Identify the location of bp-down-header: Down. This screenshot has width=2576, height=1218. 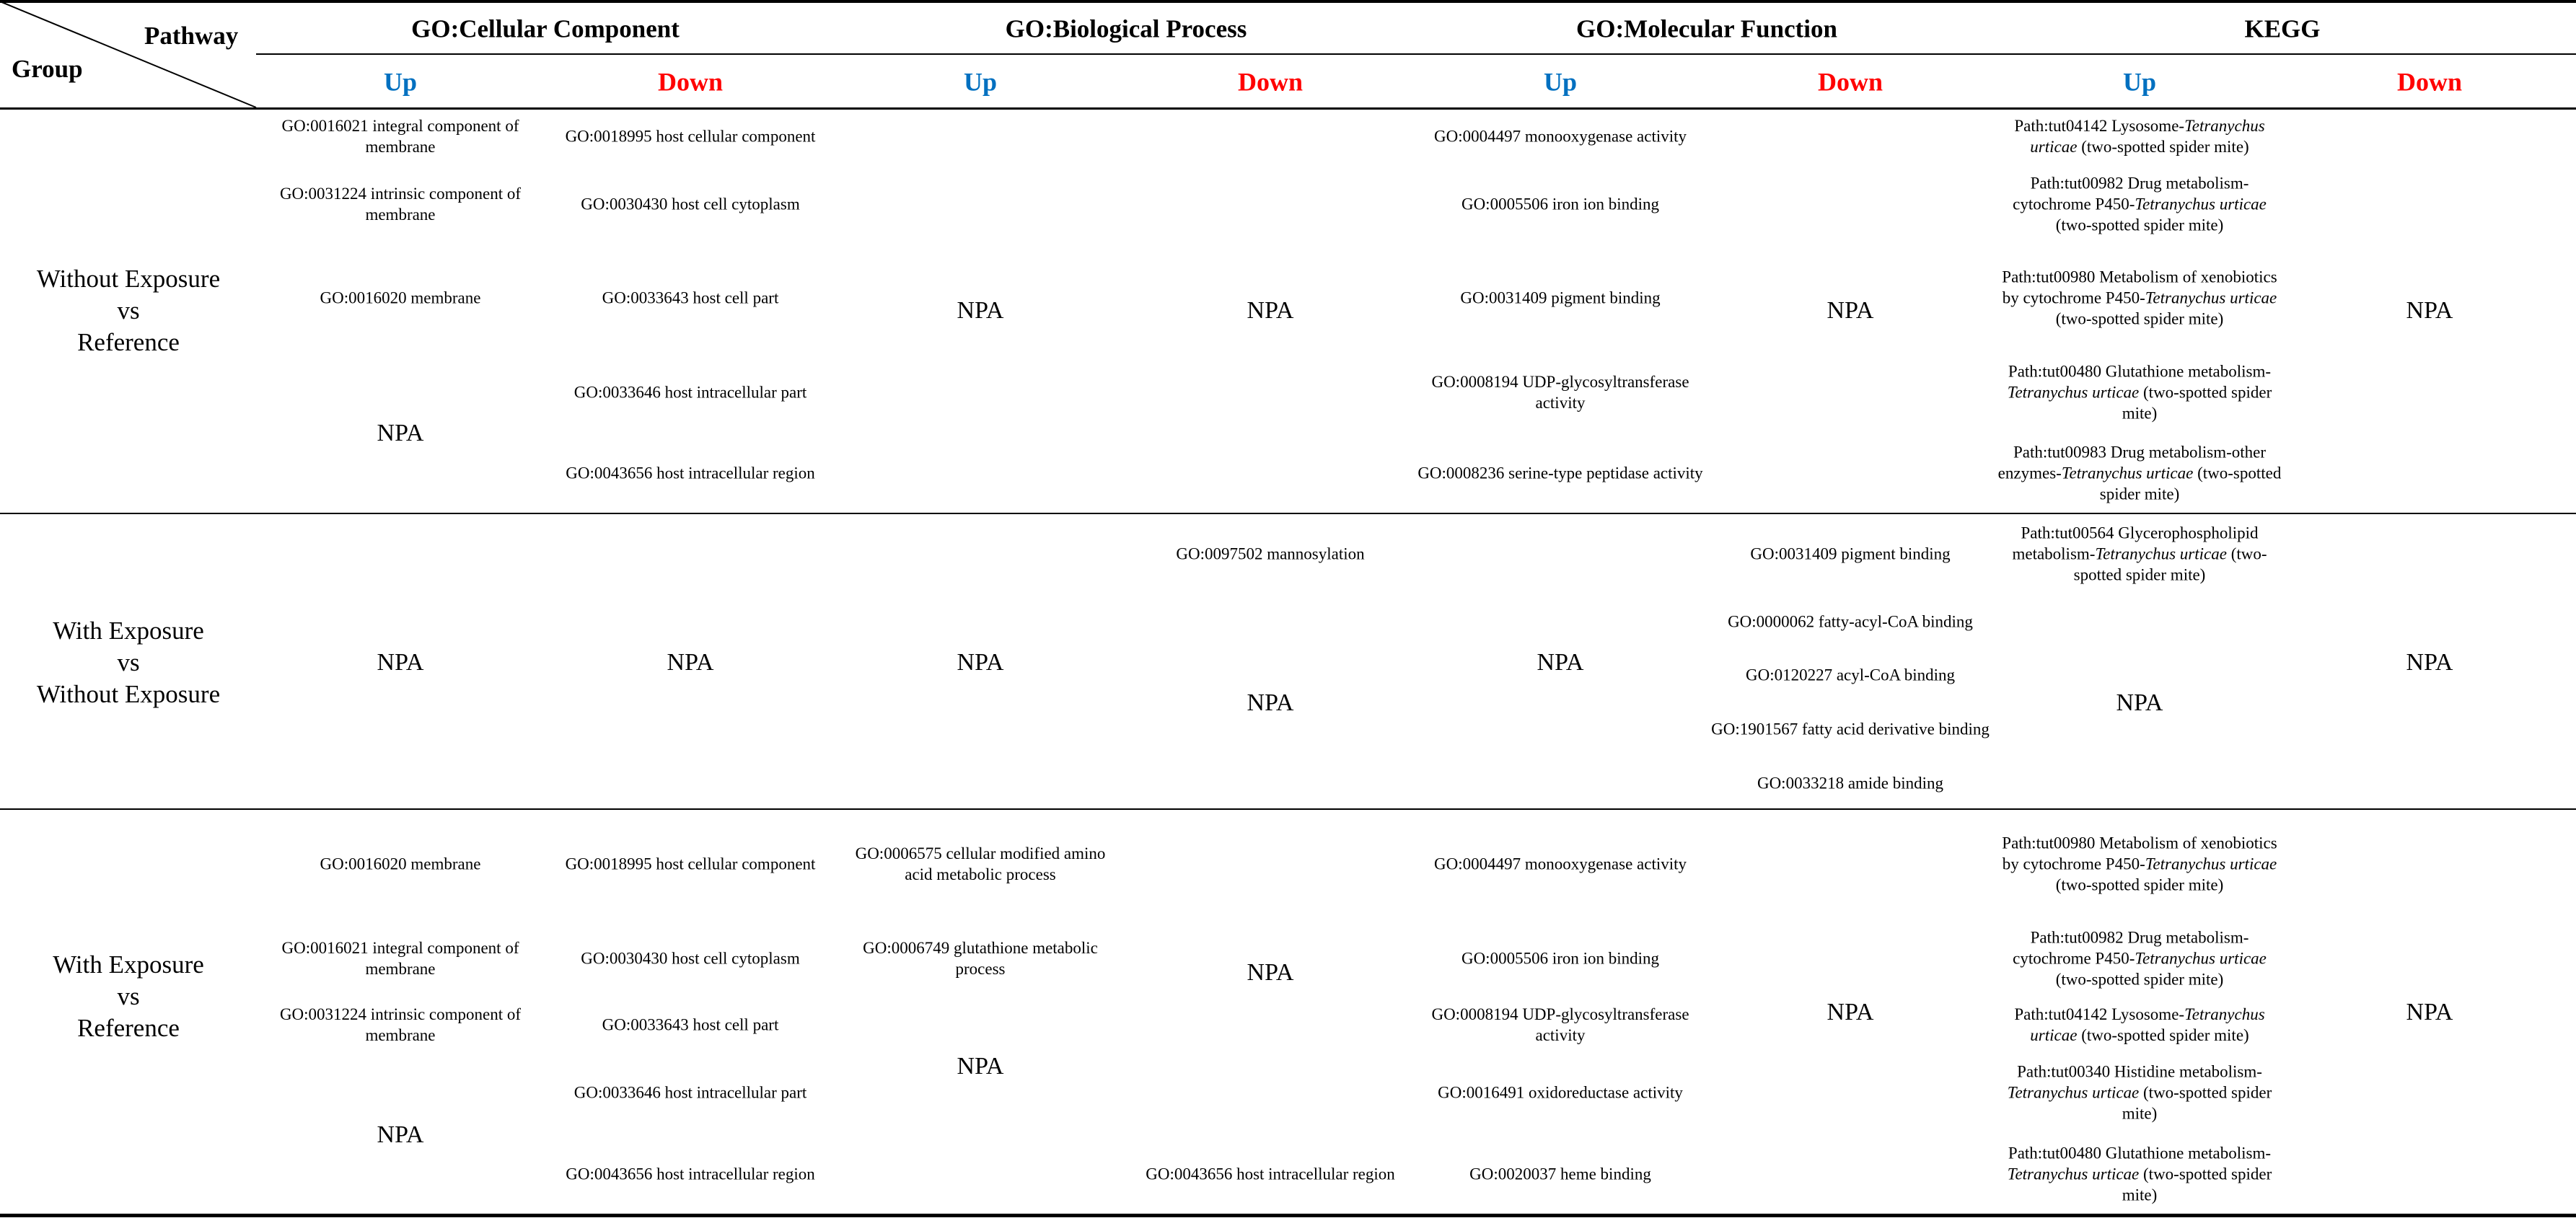
(1270, 82).